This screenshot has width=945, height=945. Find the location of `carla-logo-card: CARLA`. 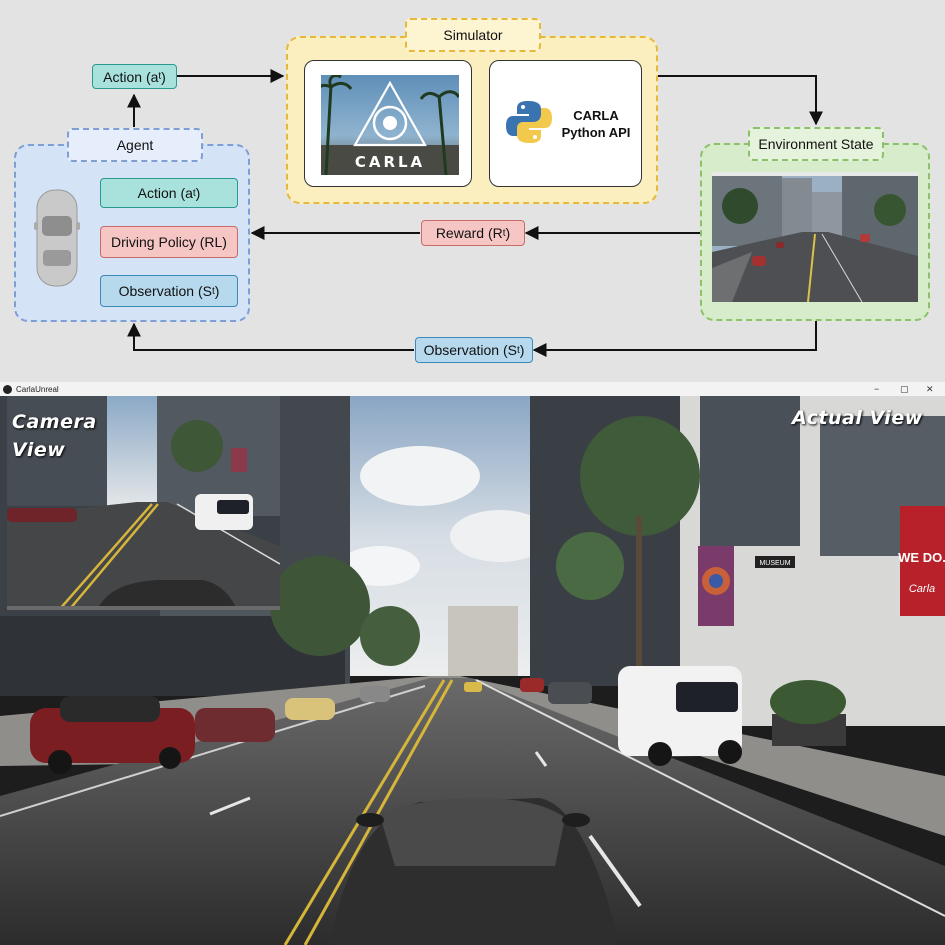

carla-logo-card: CARLA is located at coordinates (388, 123).